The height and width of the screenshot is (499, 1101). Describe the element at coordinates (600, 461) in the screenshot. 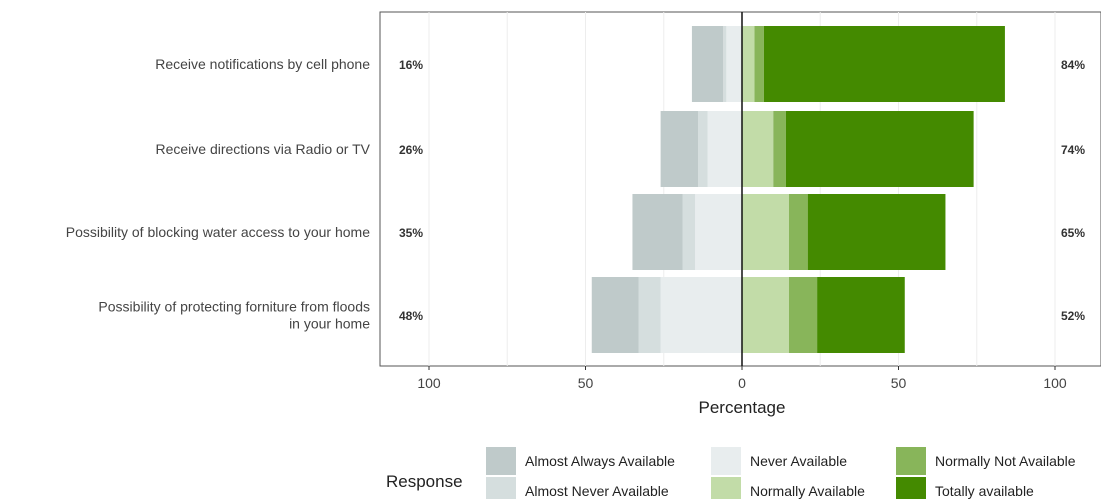

I see `legend-label: Almost Always Available` at that location.